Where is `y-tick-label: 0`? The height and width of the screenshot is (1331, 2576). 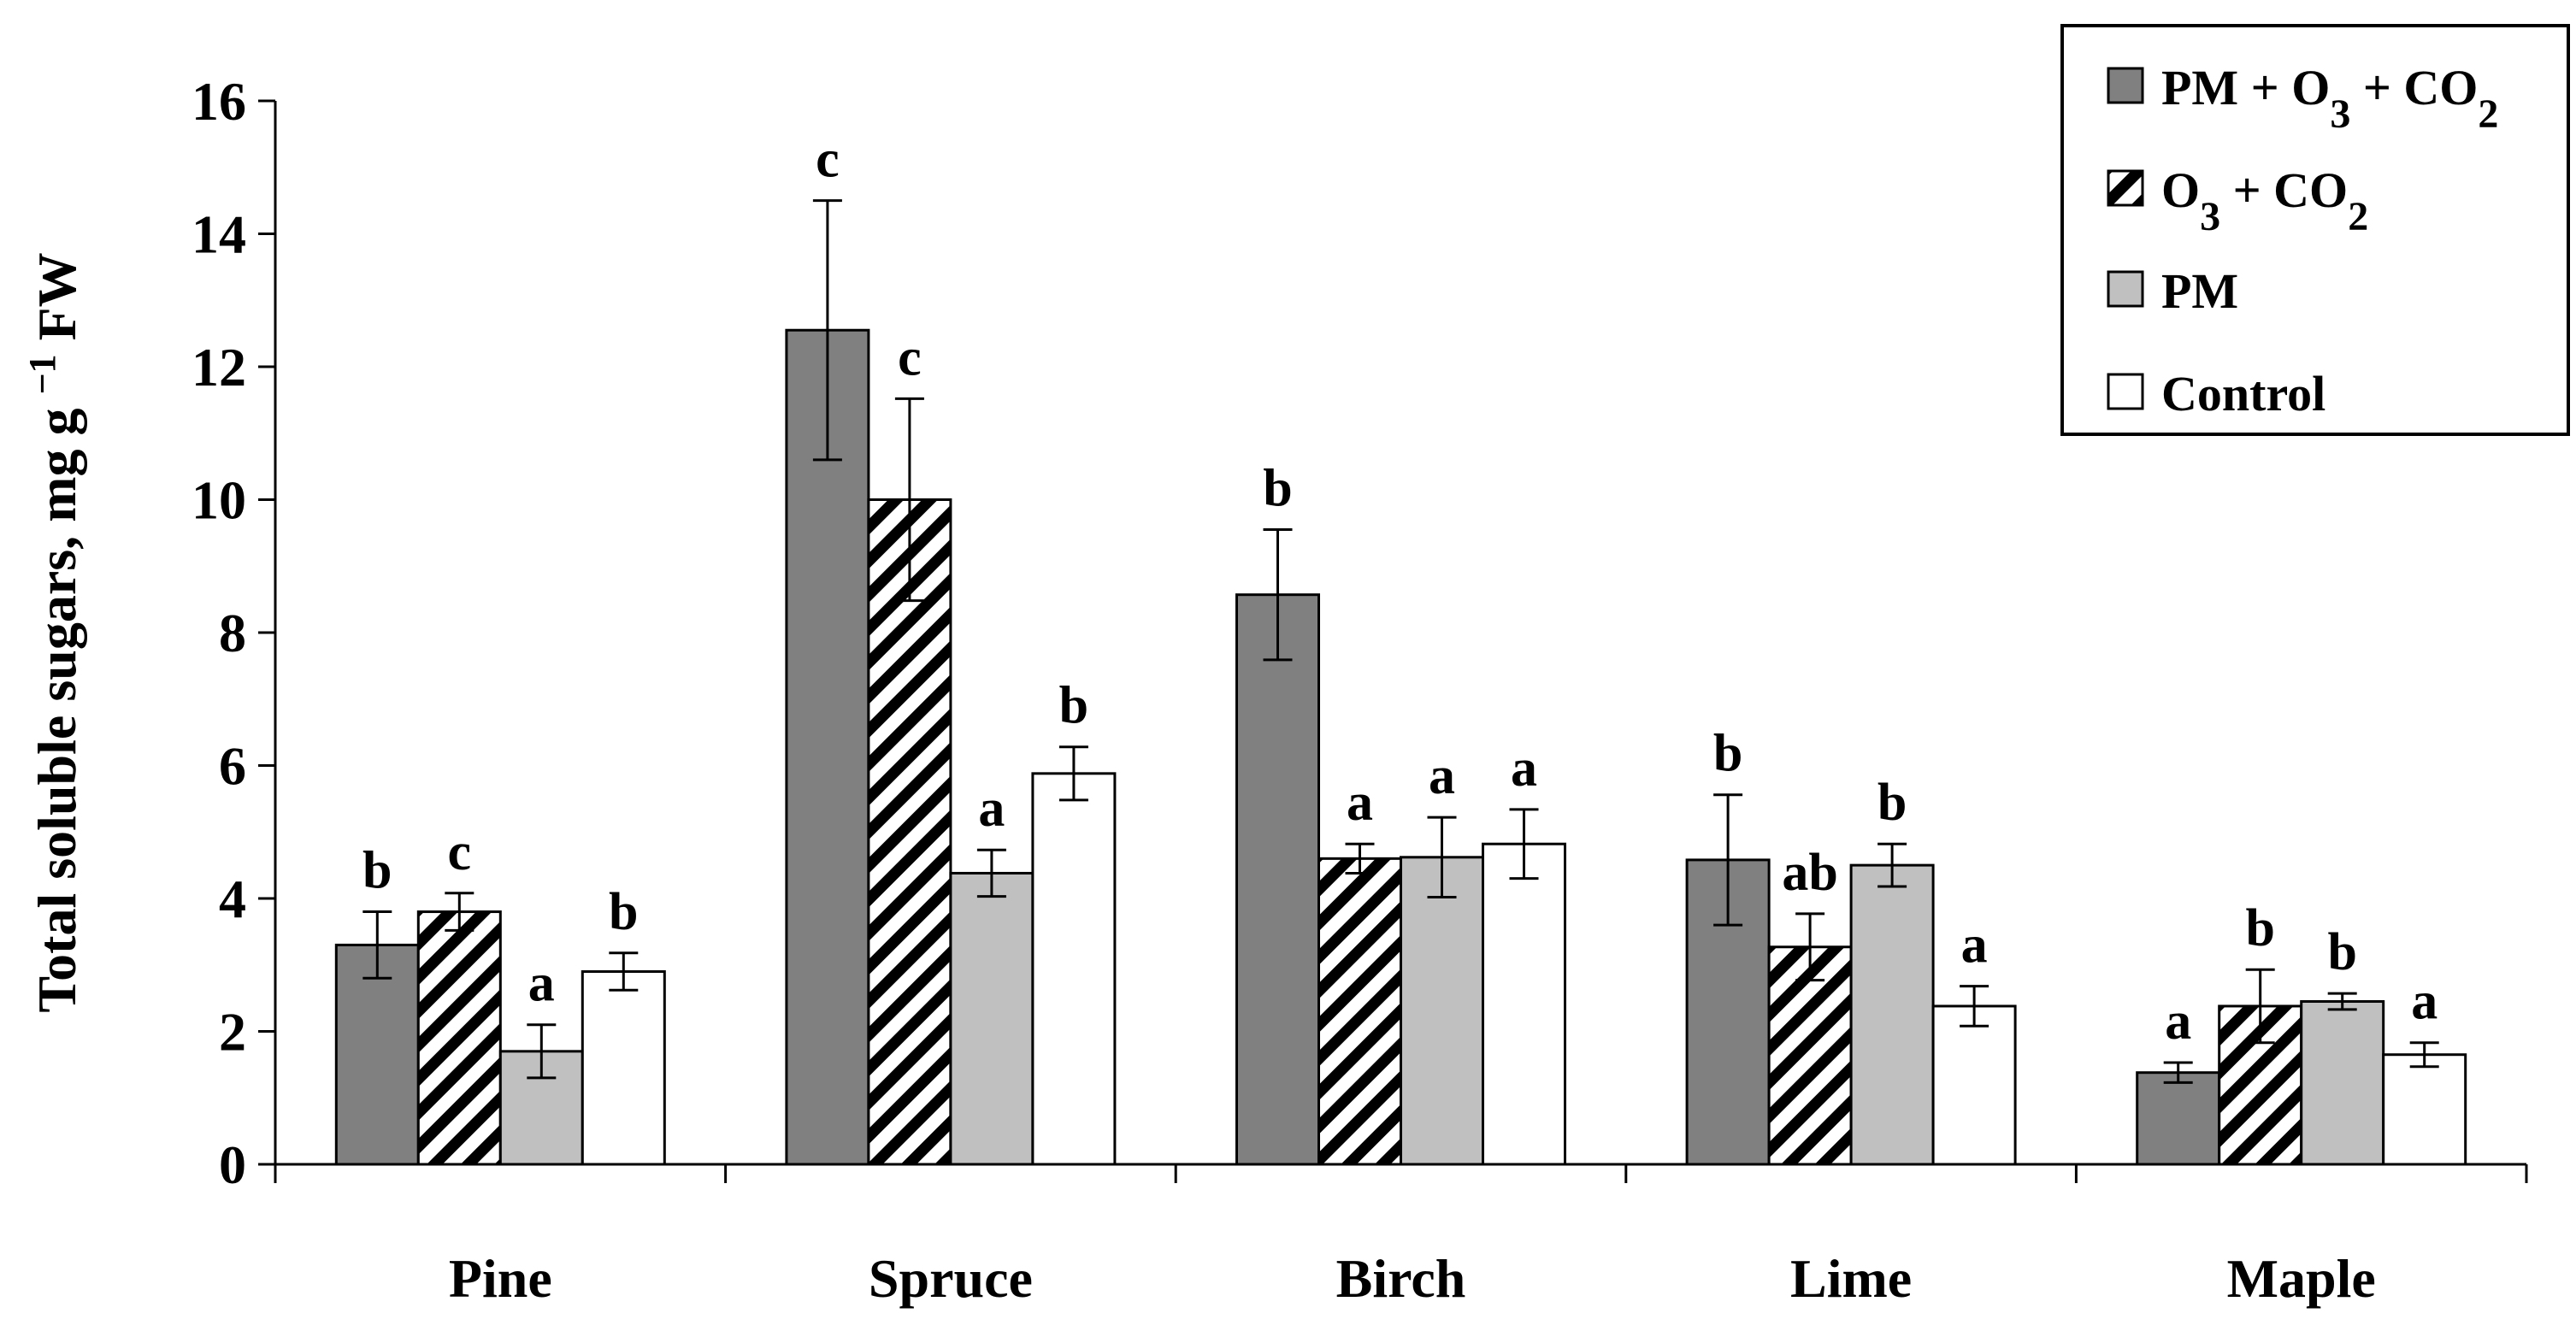 y-tick-label: 0 is located at coordinates (232, 1164).